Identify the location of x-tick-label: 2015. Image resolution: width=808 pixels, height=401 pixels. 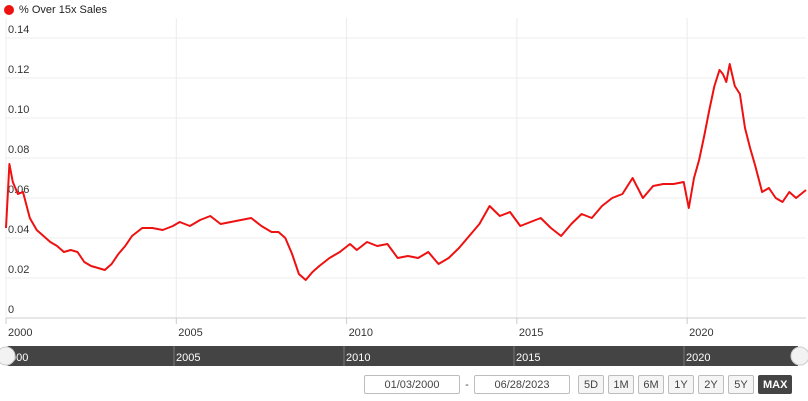
(531, 333).